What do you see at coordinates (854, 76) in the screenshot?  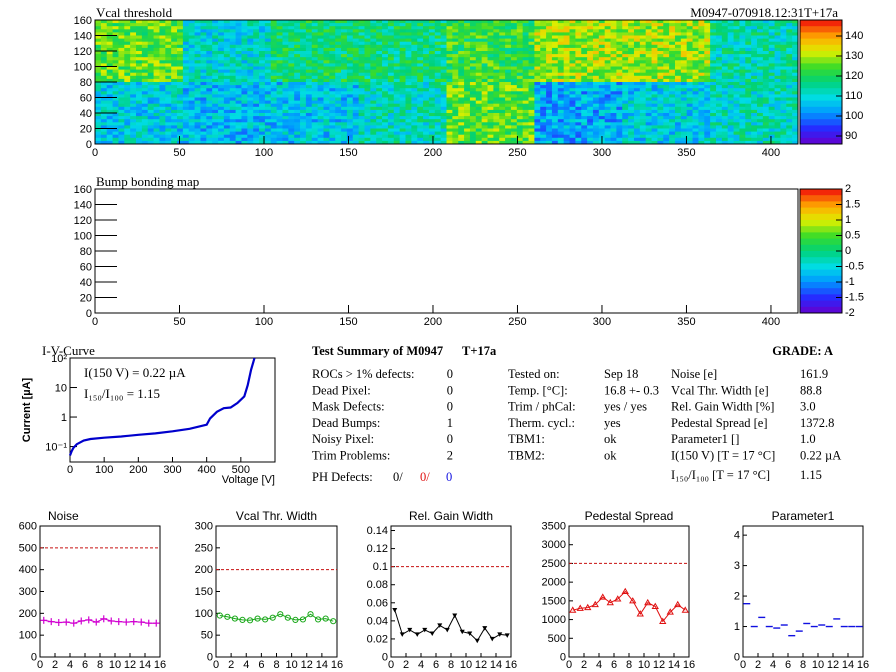 I see `colorbar-label: 120` at bounding box center [854, 76].